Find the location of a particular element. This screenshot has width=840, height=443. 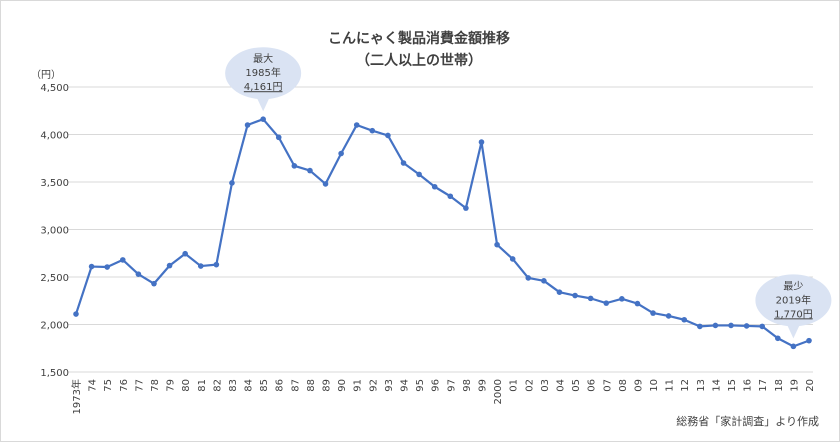

callout-label: 最大 is located at coordinates (263, 58).